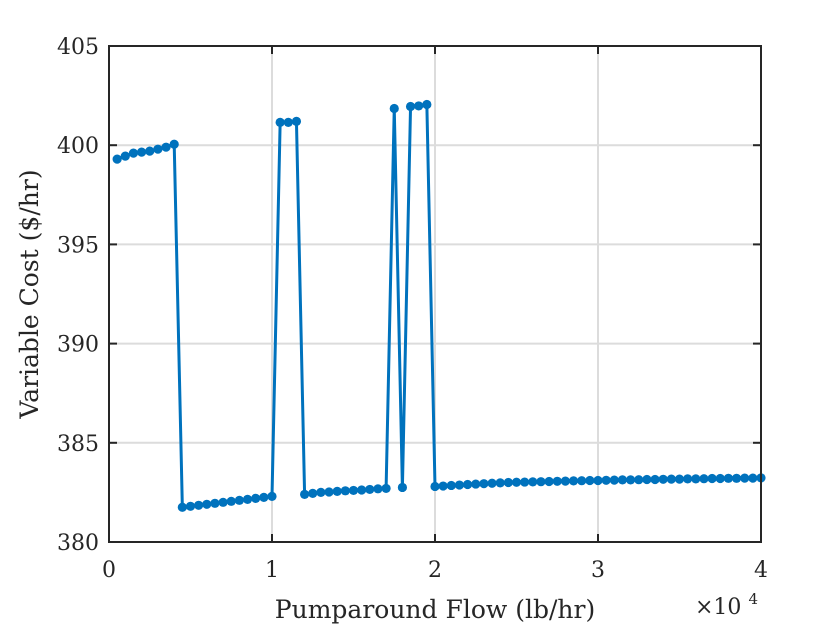 The image size is (840, 630). What do you see at coordinates (718, 607) in the screenshot?
I see `x-multiplier-base: ×10` at bounding box center [718, 607].